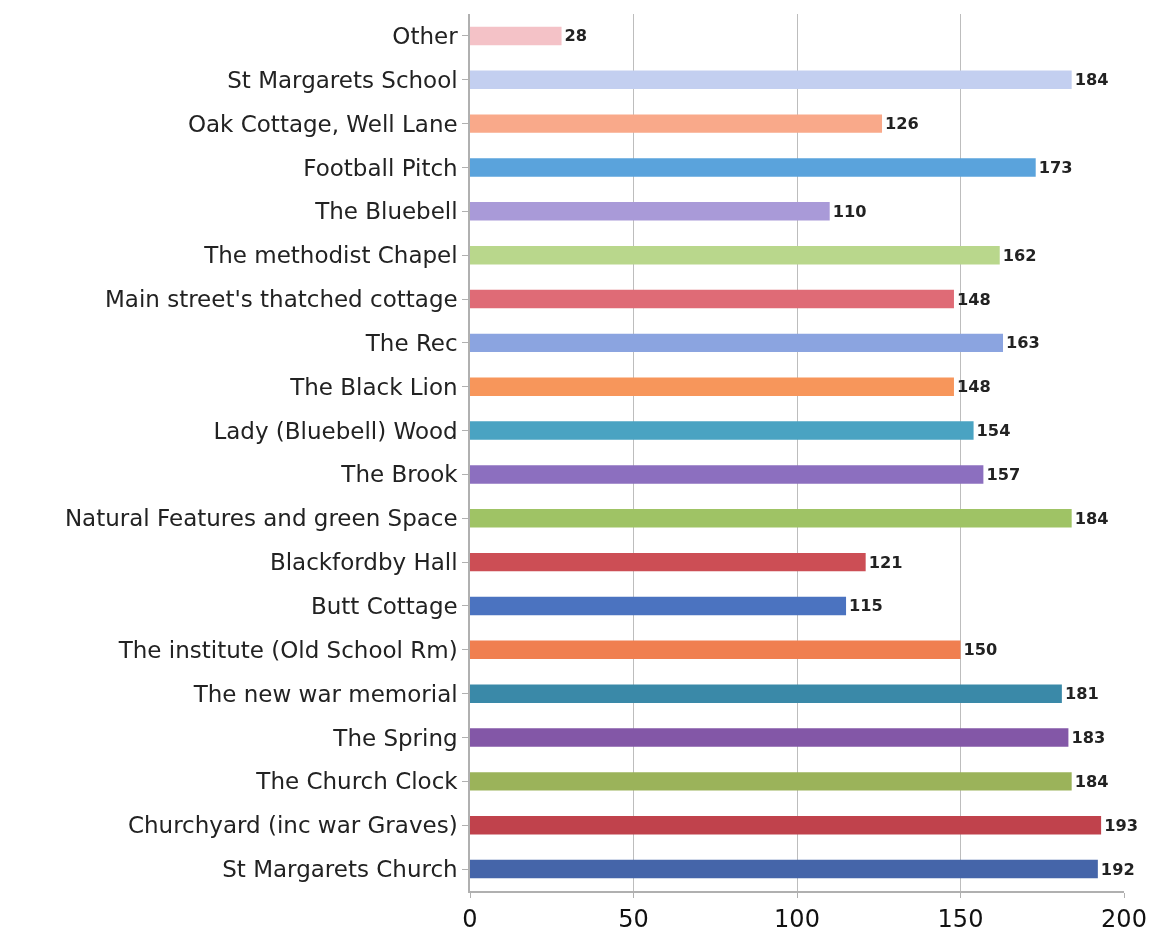  I want to click on x-tick-label: 150, so click(960, 918).